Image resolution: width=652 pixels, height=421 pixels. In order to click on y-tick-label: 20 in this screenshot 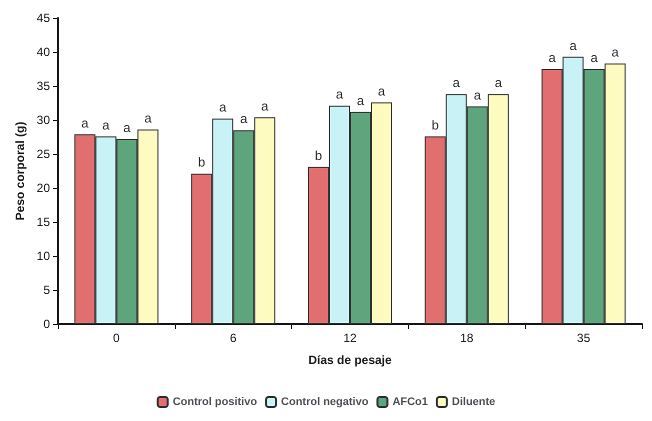, I will do `click(43, 188)`.